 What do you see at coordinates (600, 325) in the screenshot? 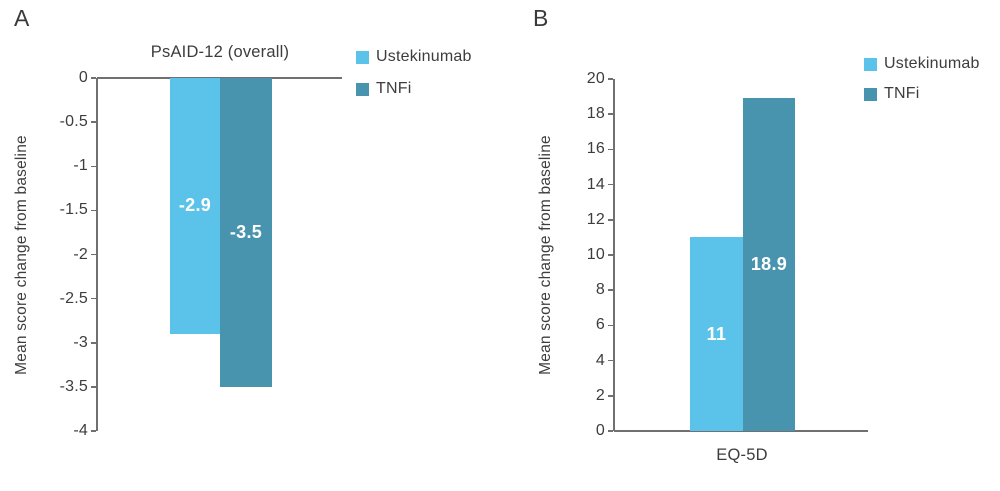
I see `y-tick-label: 6` at bounding box center [600, 325].